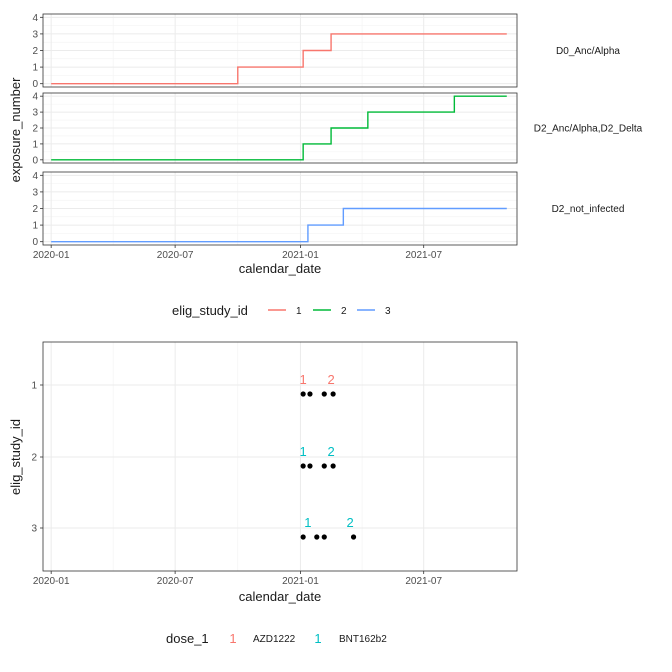  Describe the element at coordinates (187, 638) in the screenshot. I see `legend-title: dose_1` at that location.